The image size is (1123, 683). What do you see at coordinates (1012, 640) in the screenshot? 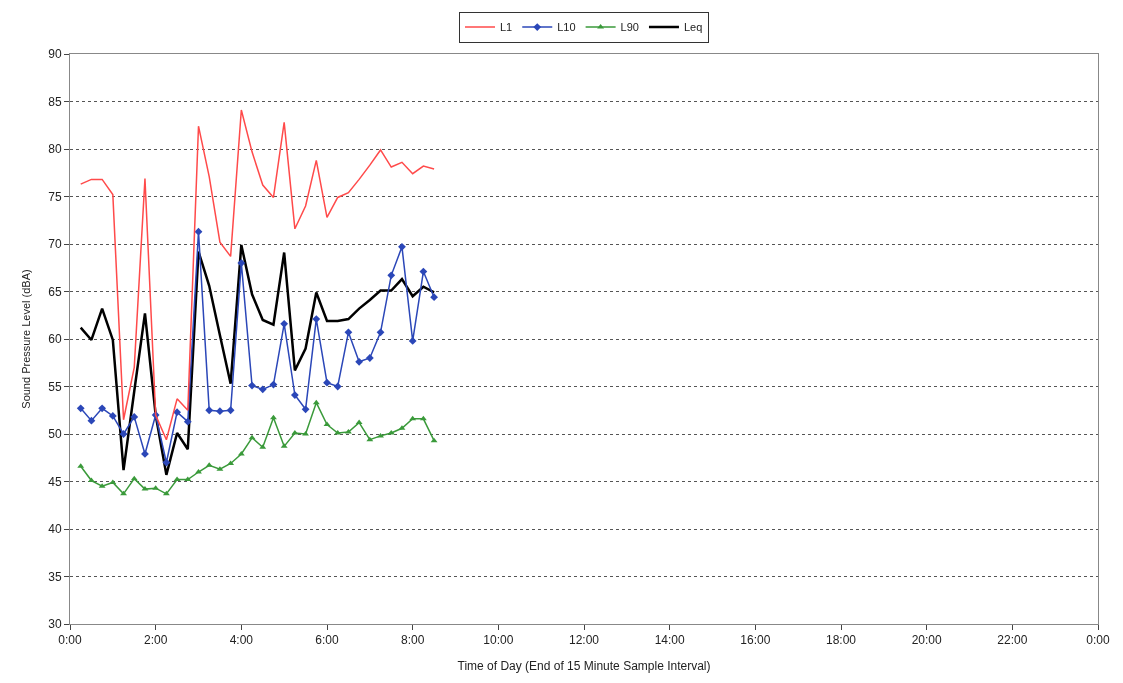
I see `x-tick-label: 22:00` at bounding box center [1012, 640].